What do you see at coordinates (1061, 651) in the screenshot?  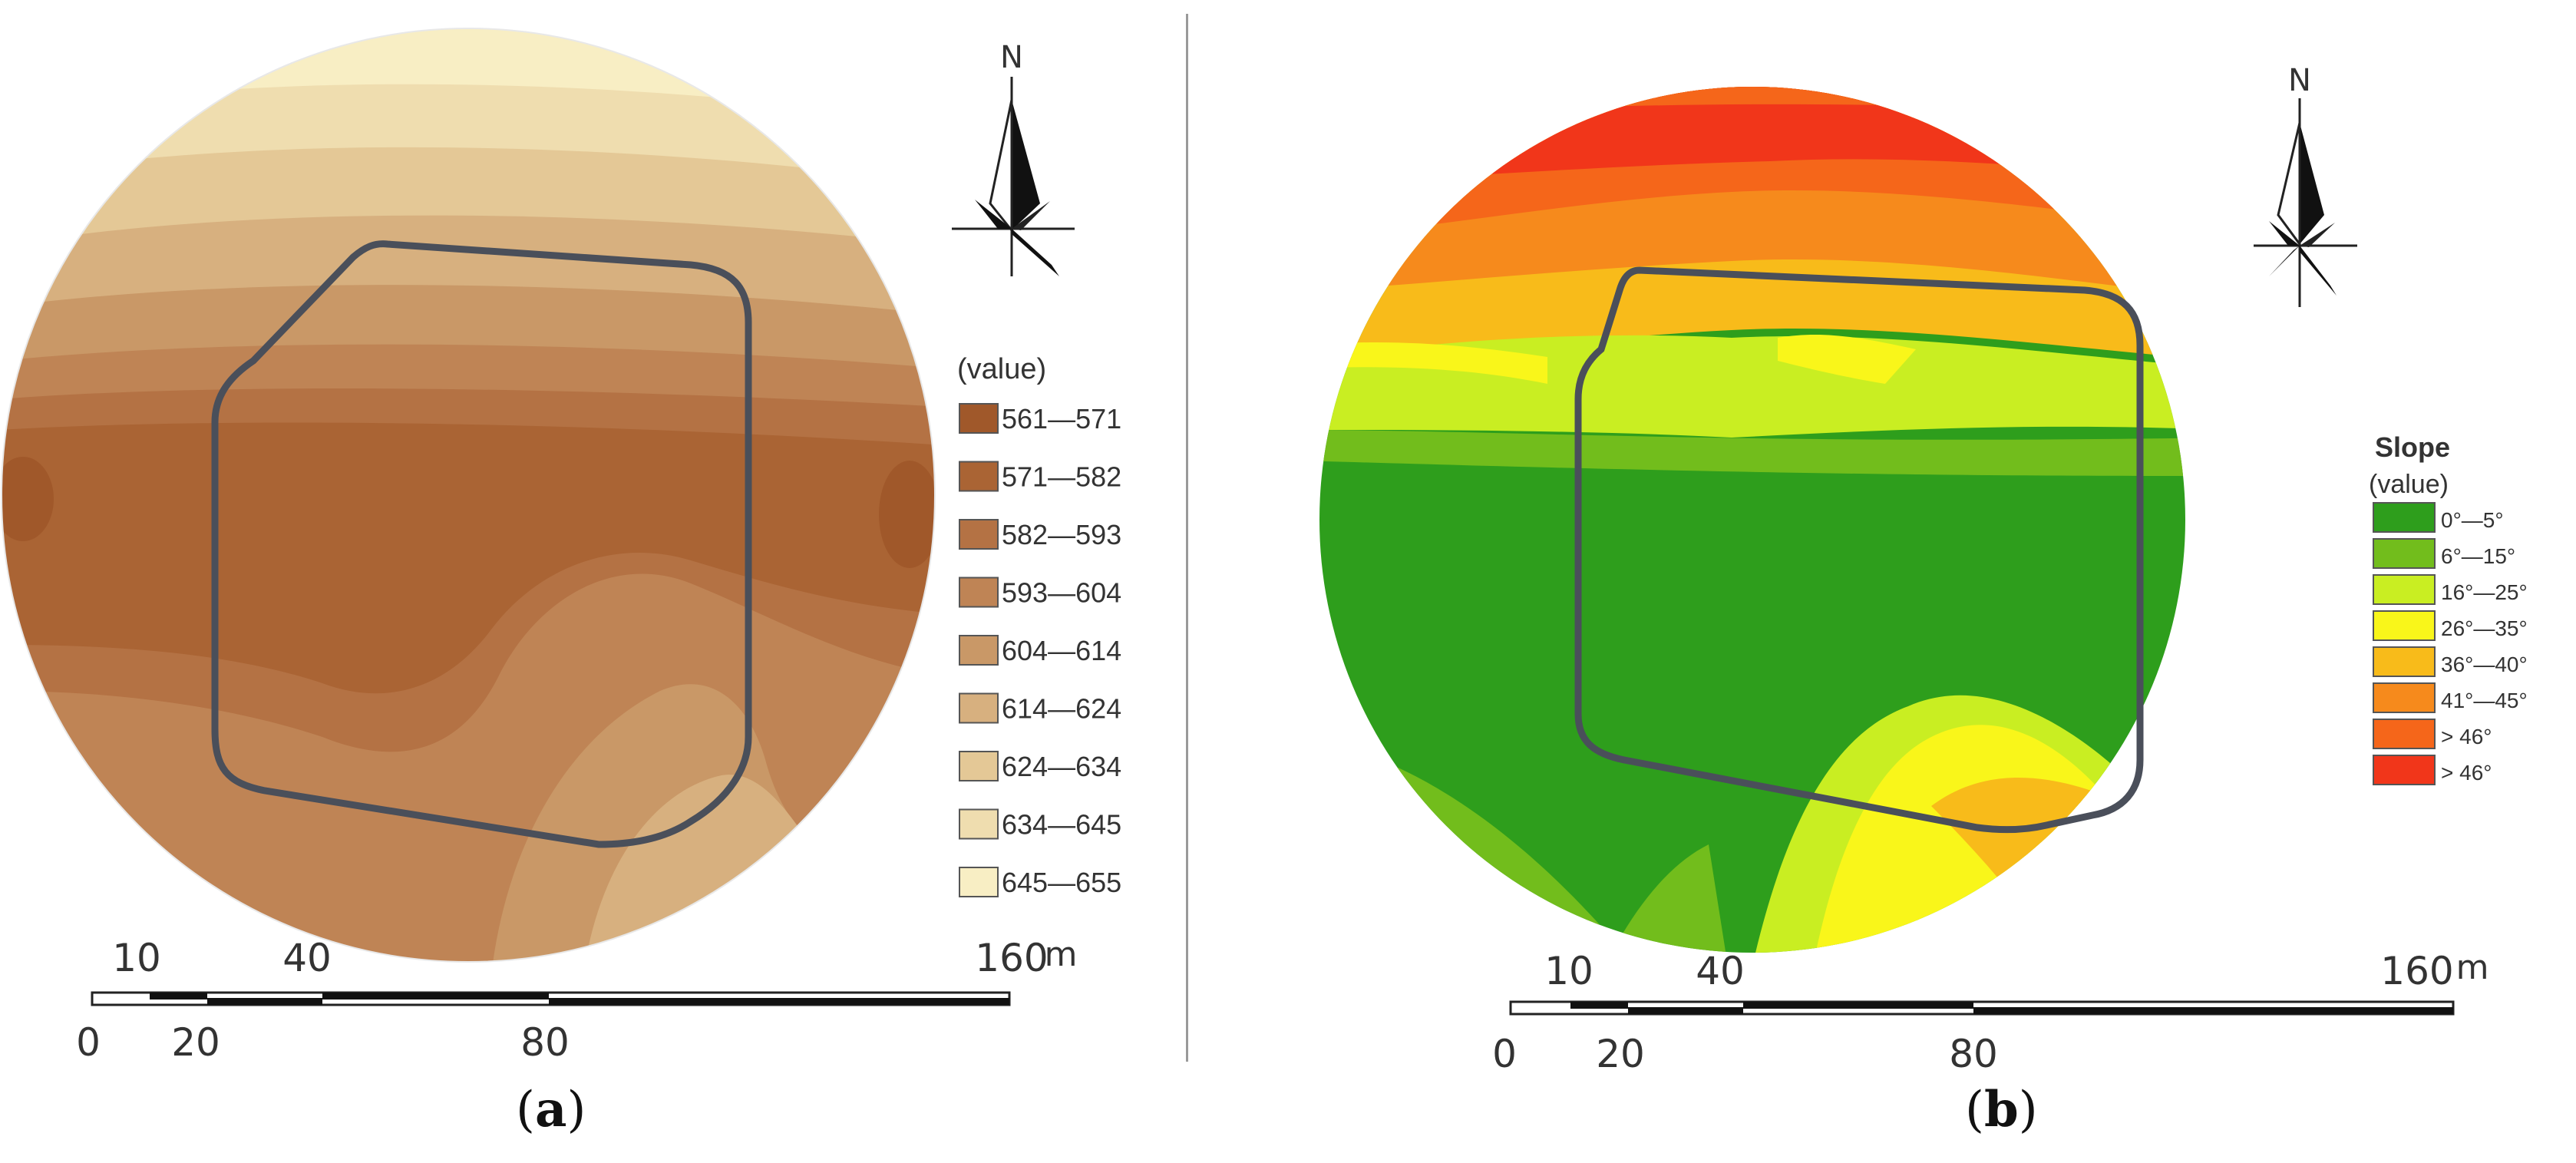 I see `legend-item-label: 604—614` at bounding box center [1061, 651].